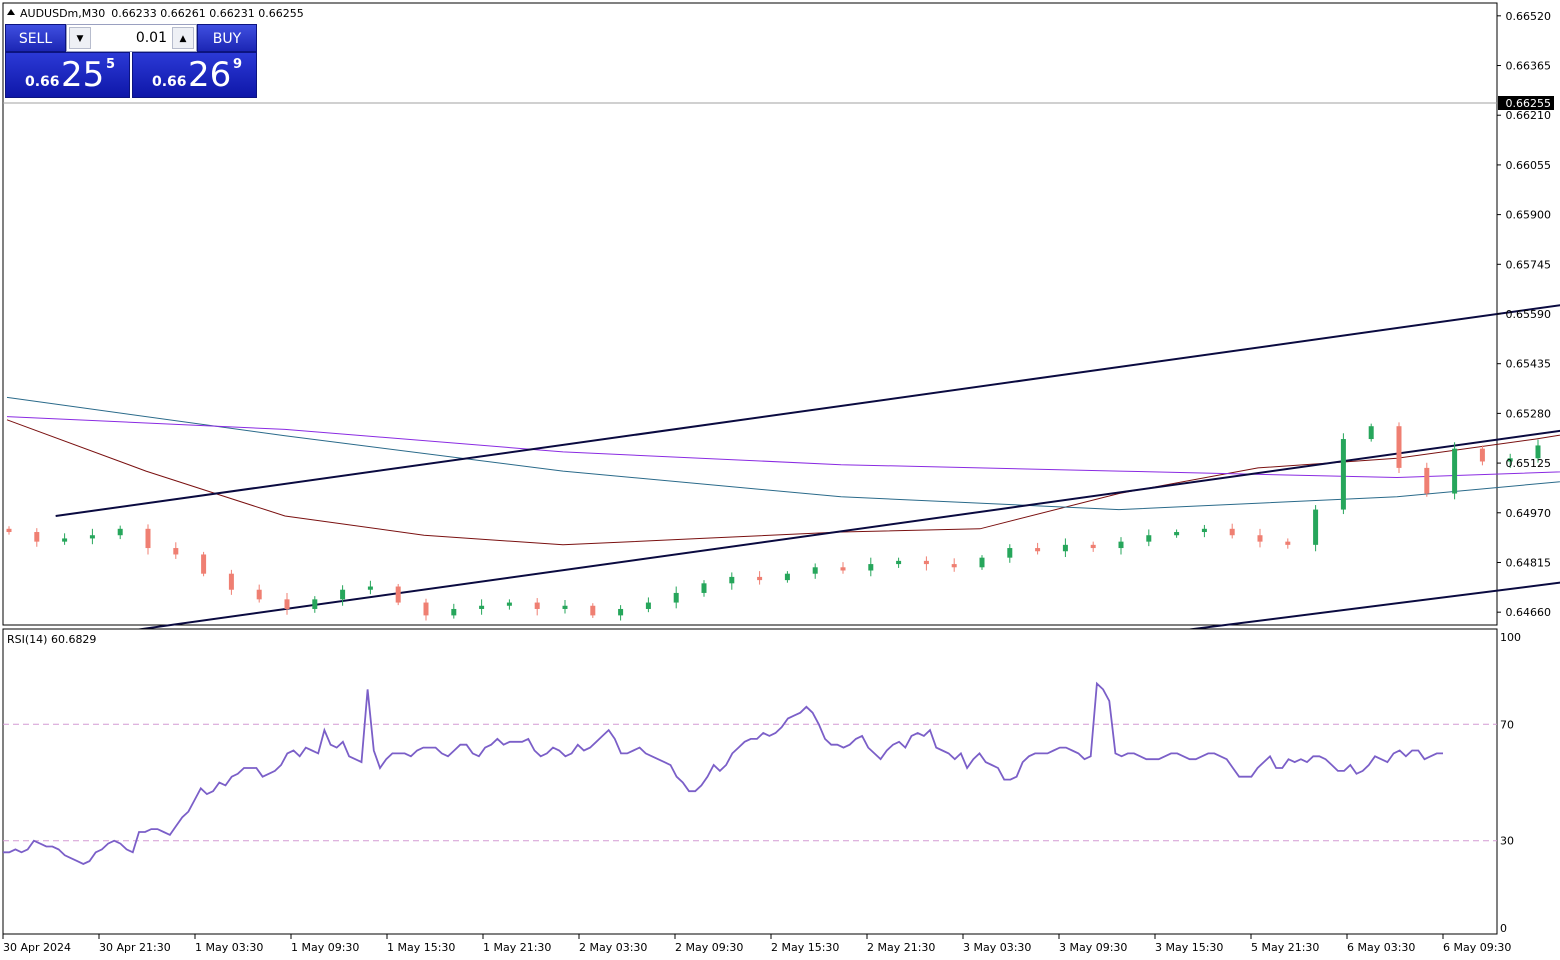 This screenshot has height=960, width=1560. What do you see at coordinates (1093, 947) in the screenshot?
I see `time-tick-label: 3 May 09:30` at bounding box center [1093, 947].